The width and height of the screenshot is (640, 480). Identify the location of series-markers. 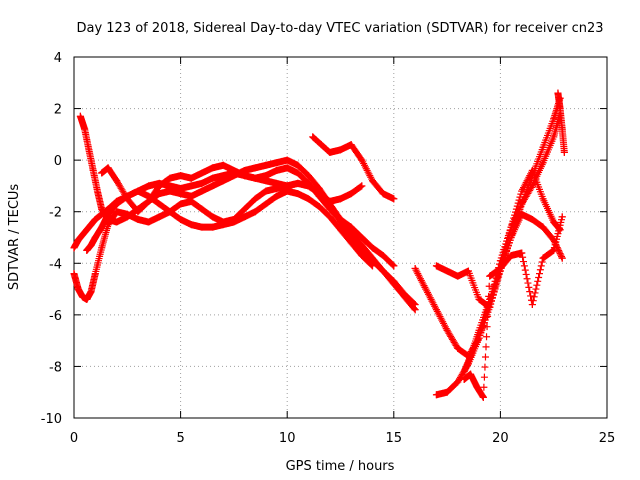
(498, 246).